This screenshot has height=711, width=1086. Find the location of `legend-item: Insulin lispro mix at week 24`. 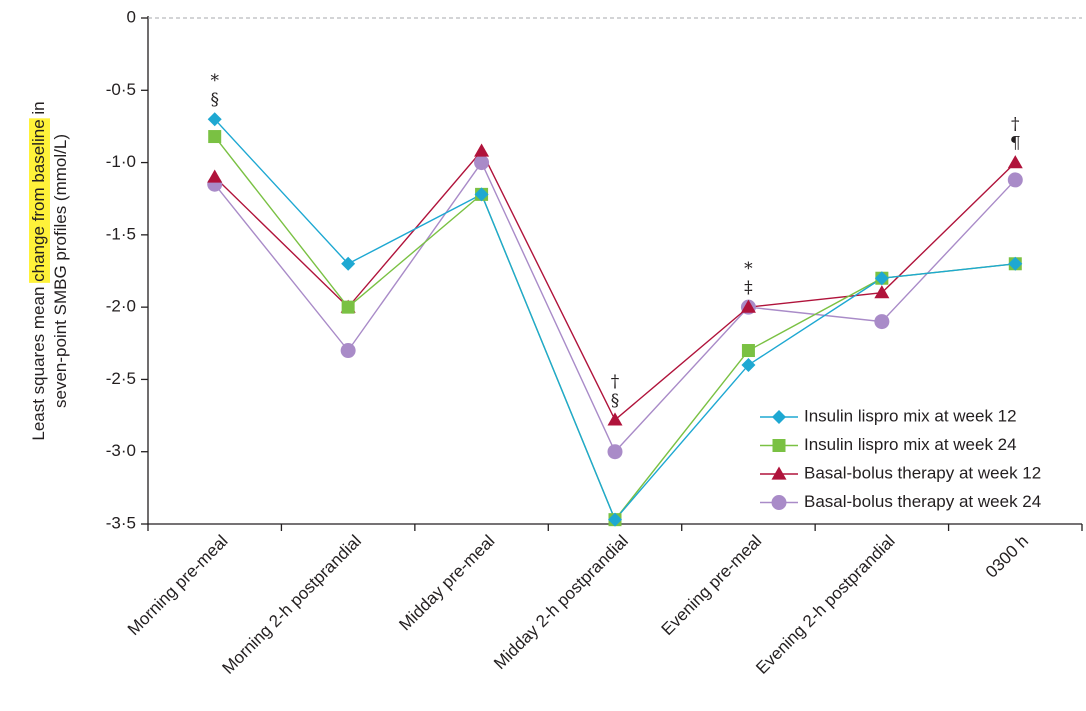

legend-item: Insulin lispro mix at week 24 is located at coordinates (888, 444).